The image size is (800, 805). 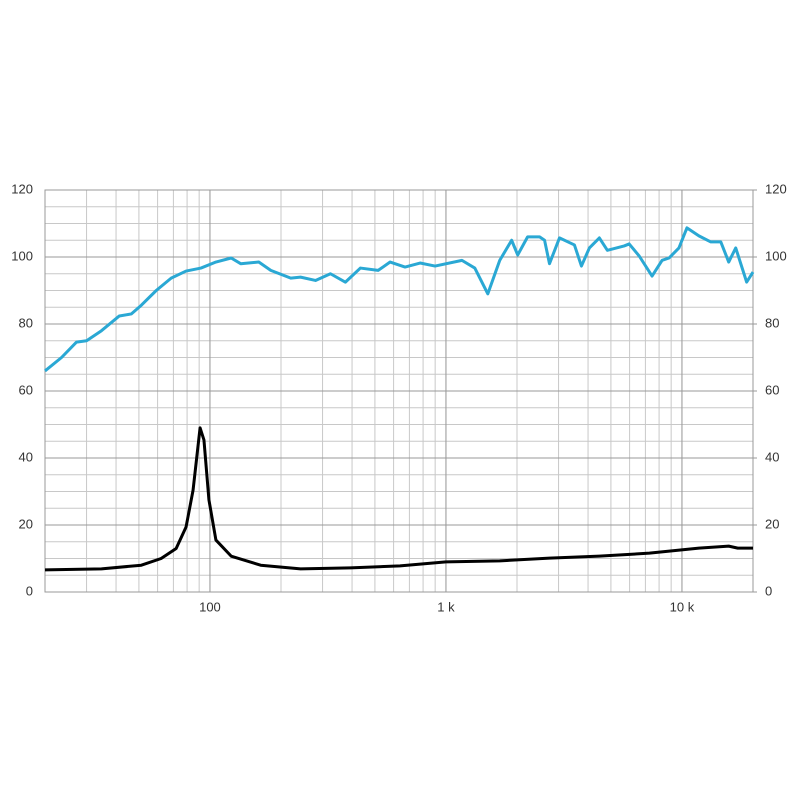 What do you see at coordinates (776, 255) in the screenshot?
I see `y2-tick-label: 100` at bounding box center [776, 255].